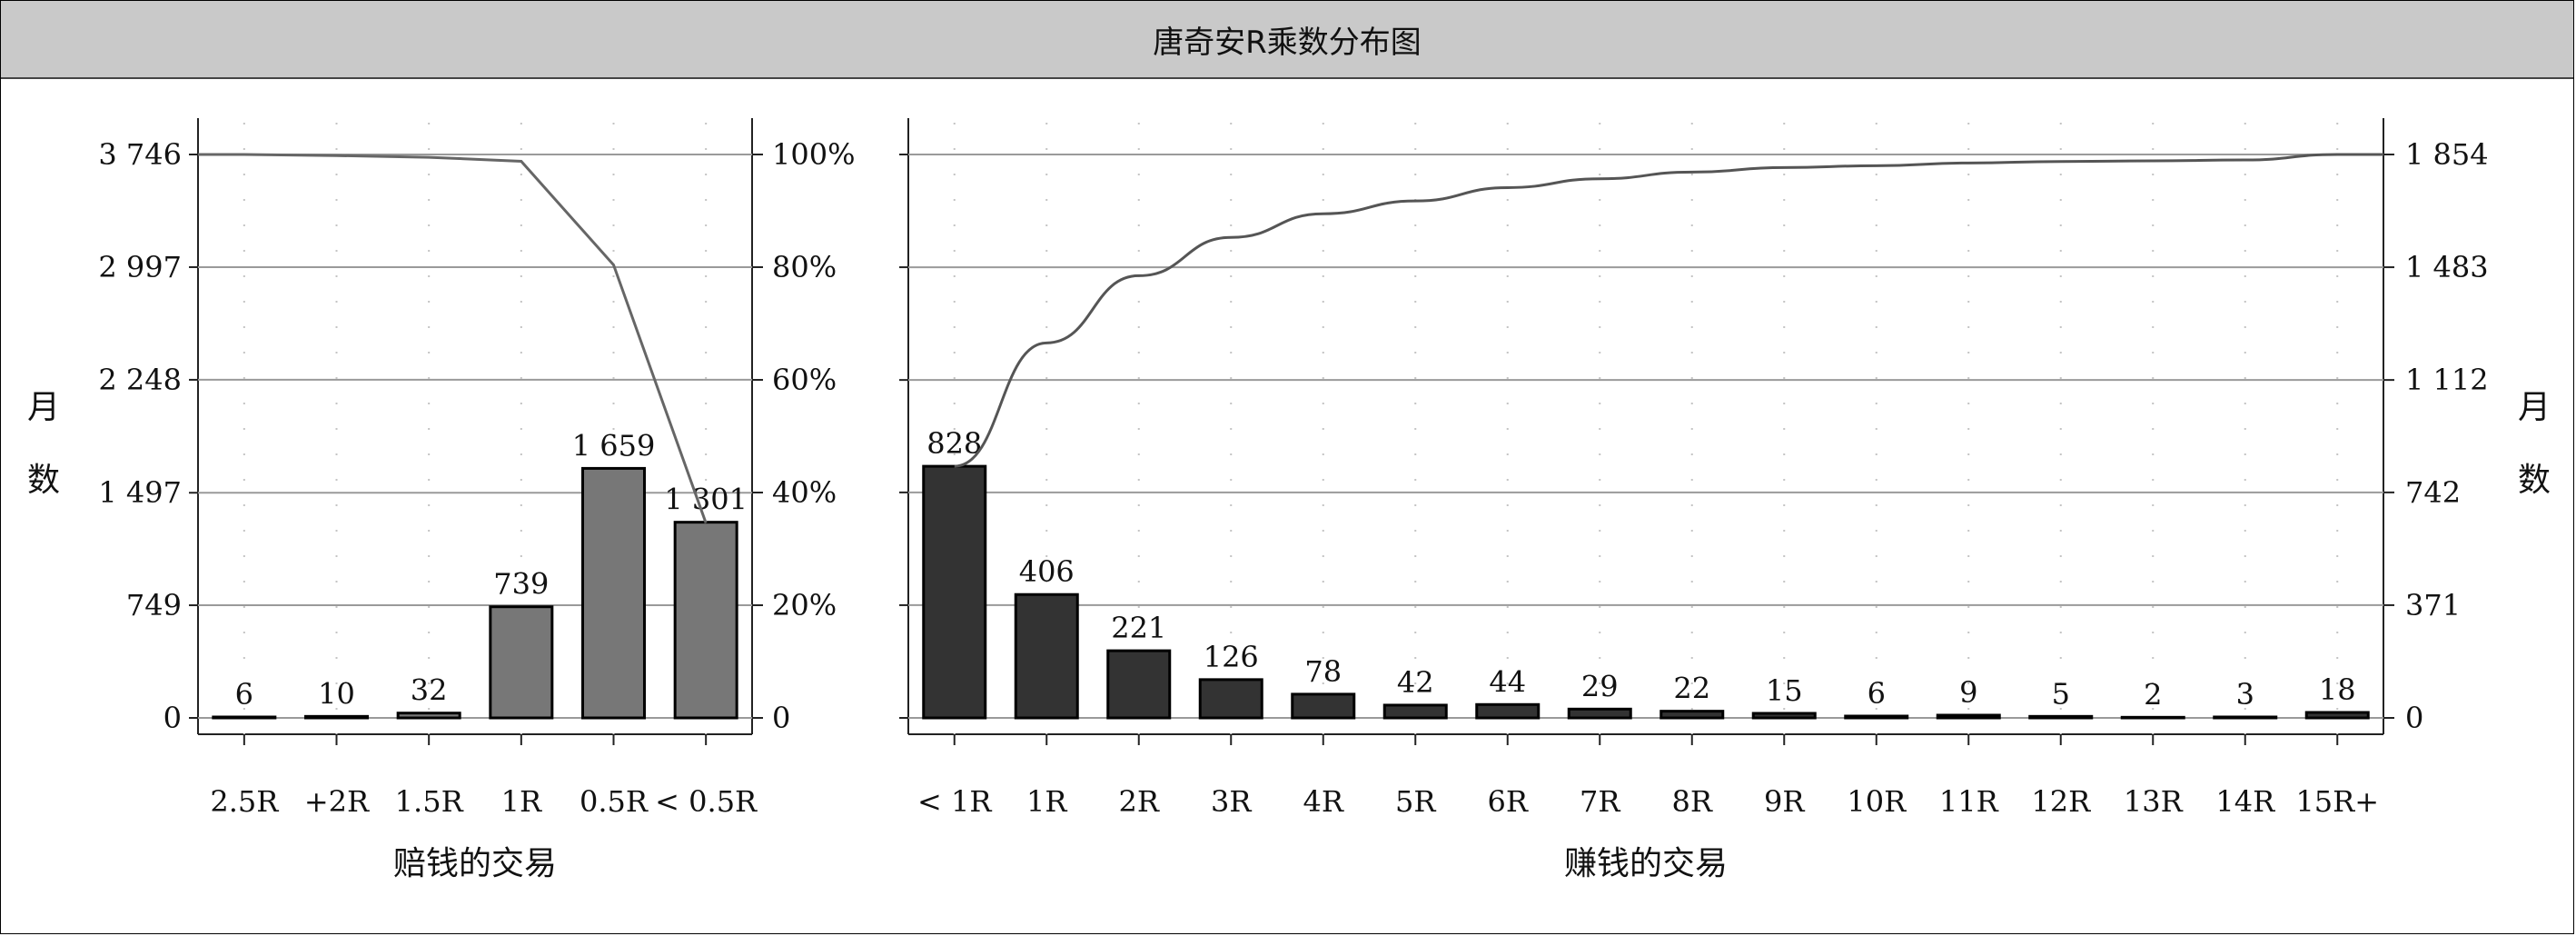 Image resolution: width=2576 pixels, height=936 pixels. I want to click on loss-y2-tick-label: 60%, so click(804, 380).